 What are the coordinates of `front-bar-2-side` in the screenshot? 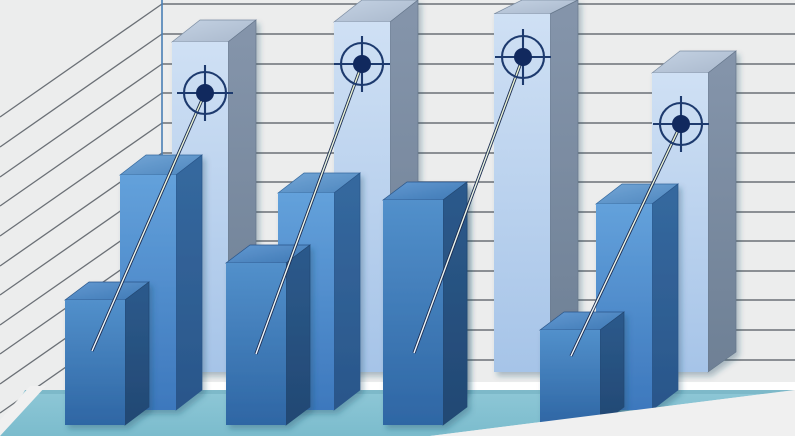 It's located at (298, 335).